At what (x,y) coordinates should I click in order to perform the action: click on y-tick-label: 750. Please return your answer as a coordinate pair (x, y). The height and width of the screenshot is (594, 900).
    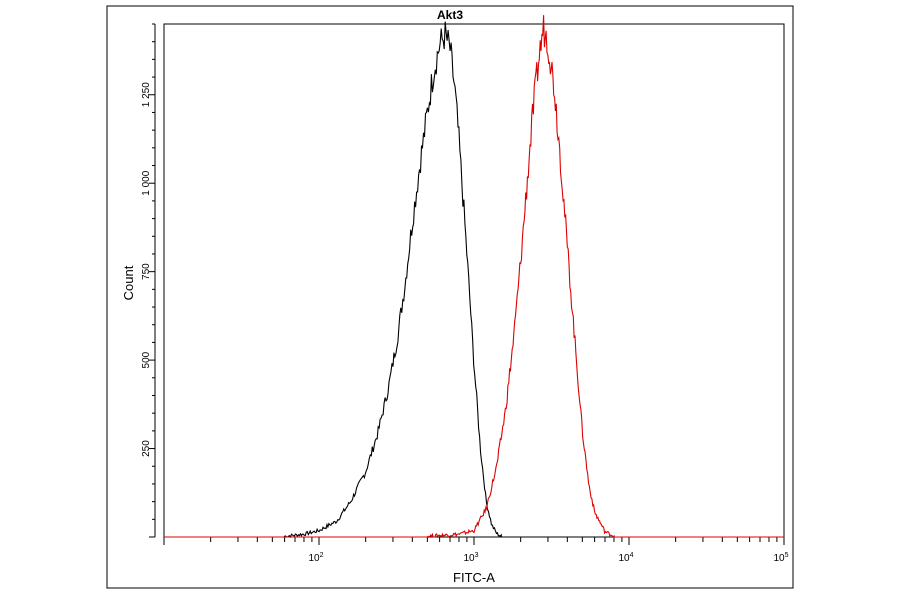
    Looking at the image, I should click on (146, 271).